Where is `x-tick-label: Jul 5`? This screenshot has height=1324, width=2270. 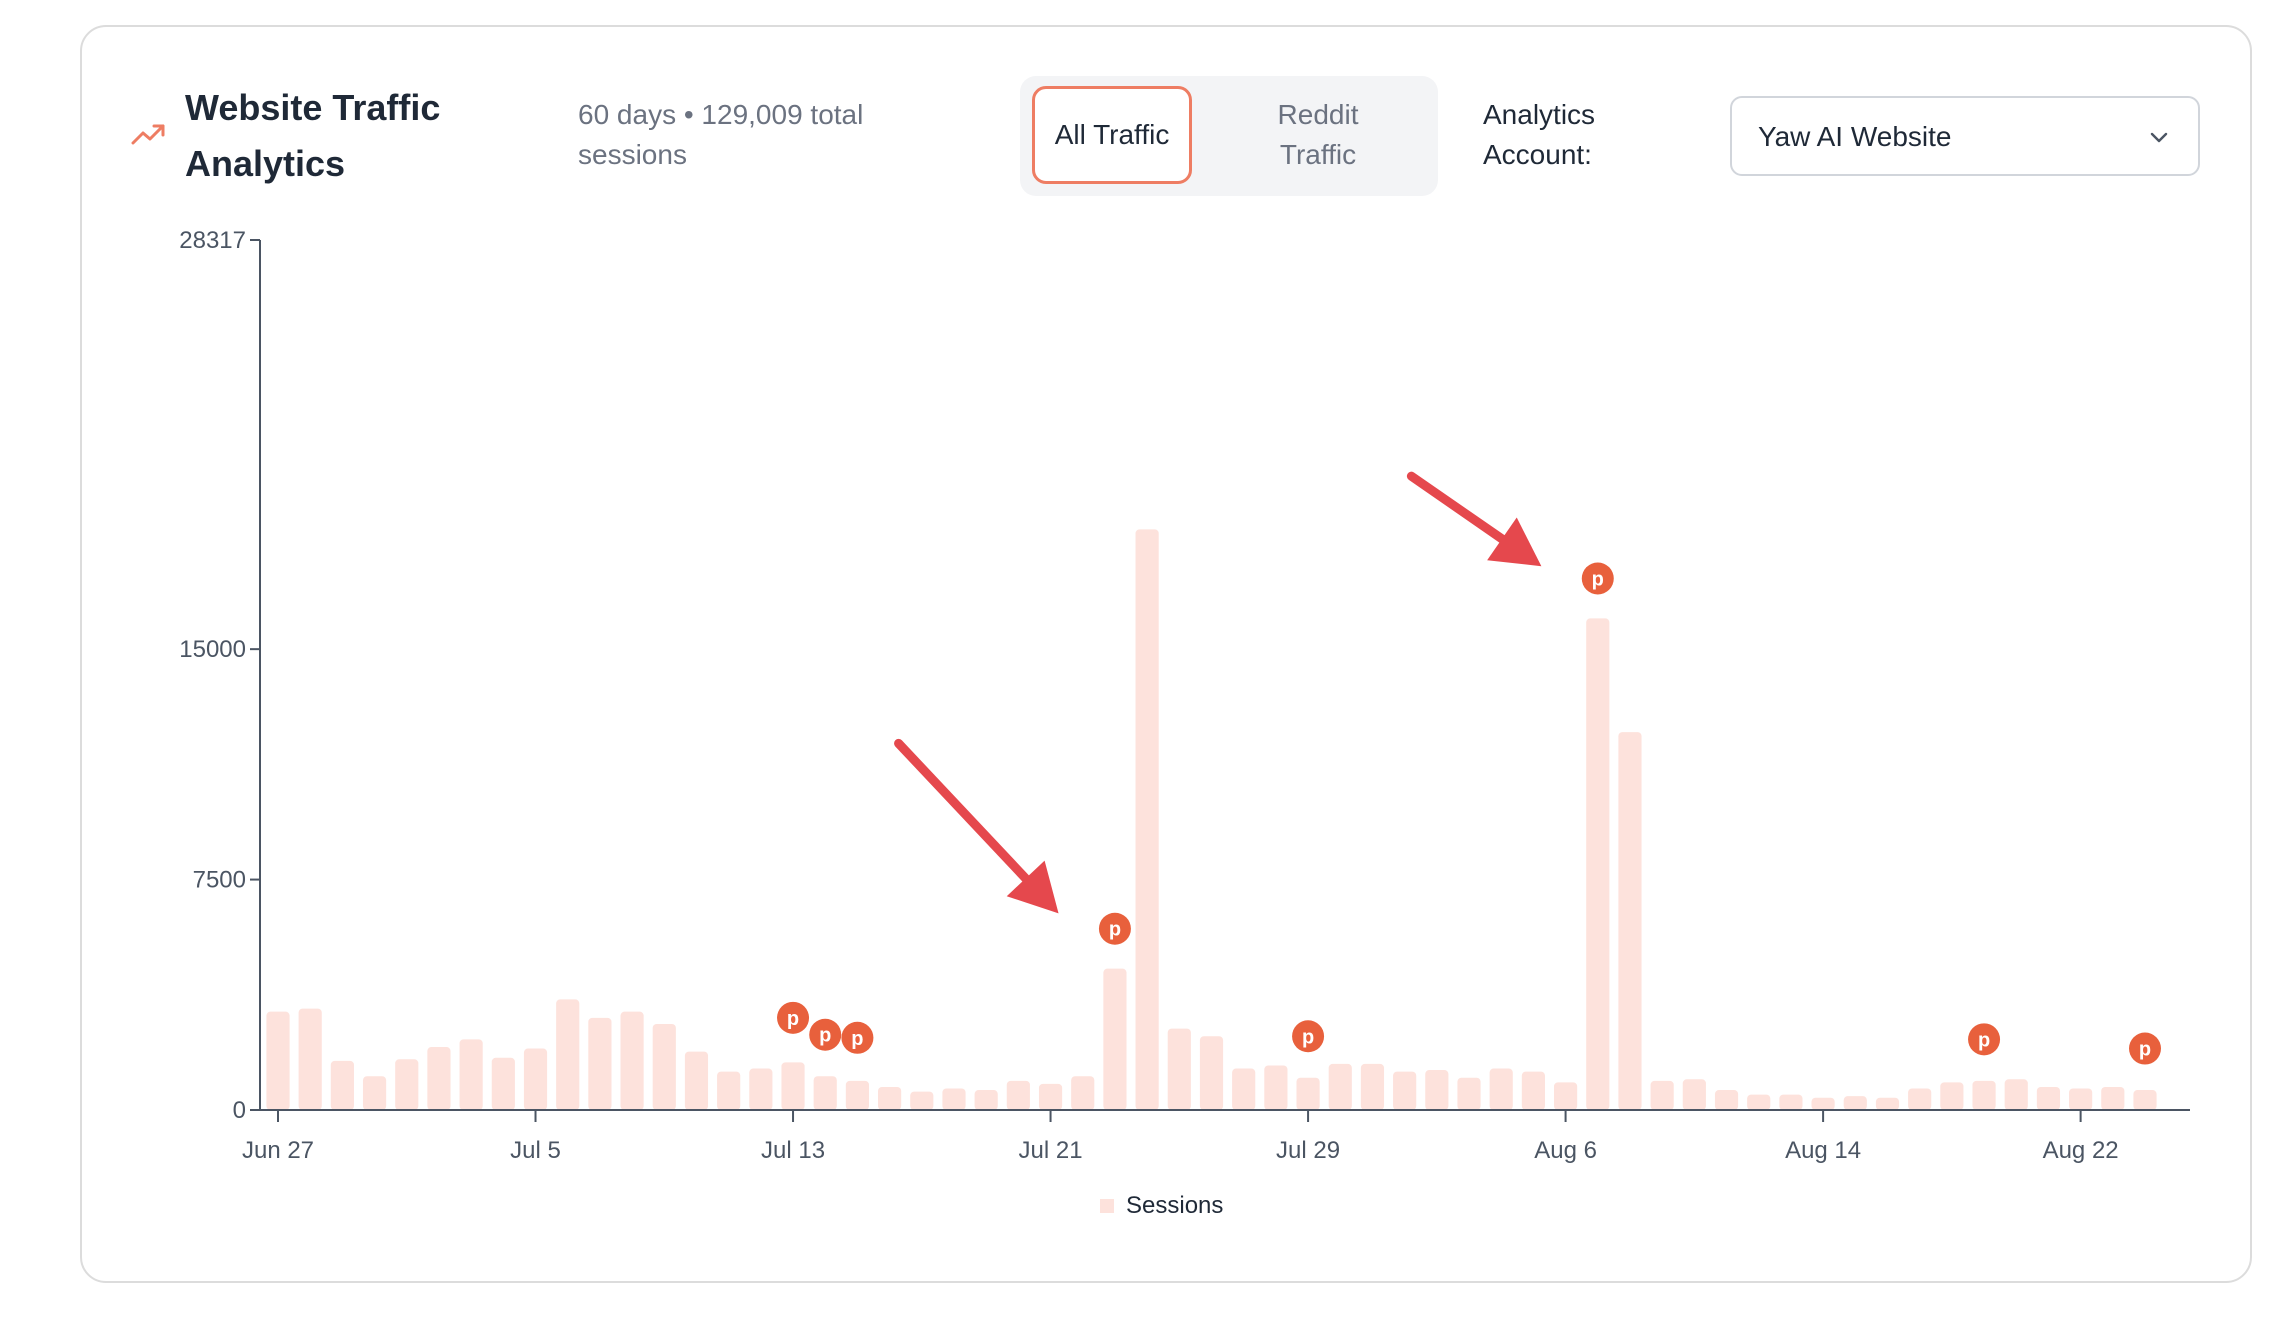
x-tick-label: Jul 5 is located at coordinates (535, 1150).